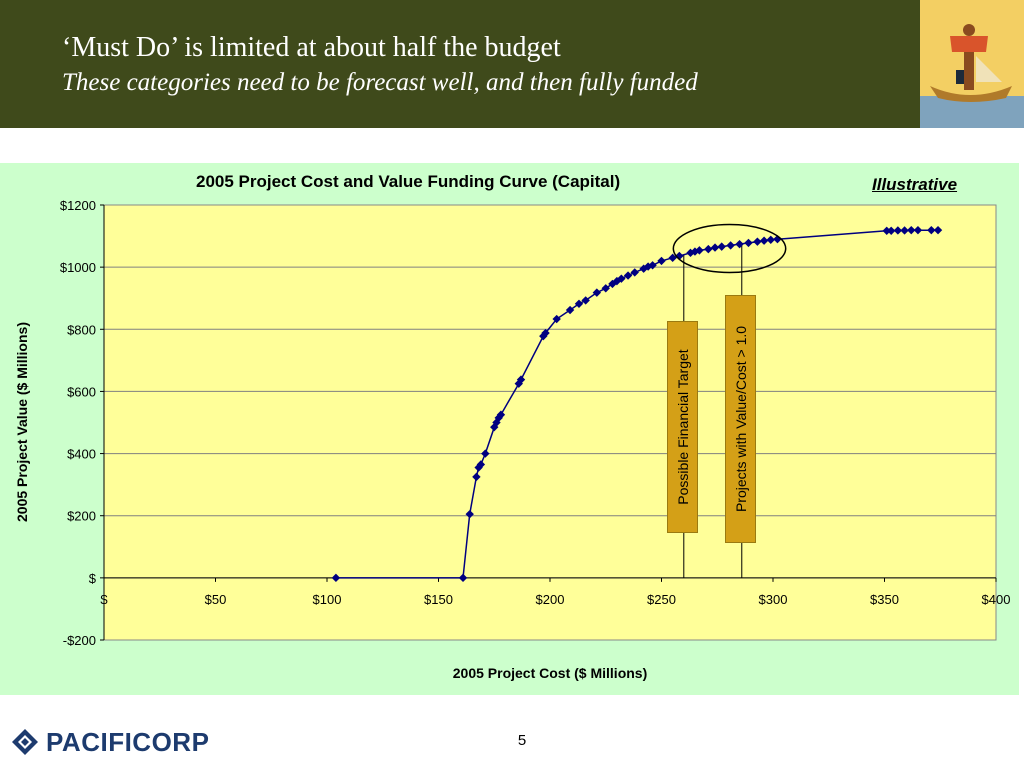 Image resolution: width=1024 pixels, height=768 pixels. What do you see at coordinates (79, 640) in the screenshot?
I see `y-tick-label: -$200` at bounding box center [79, 640].